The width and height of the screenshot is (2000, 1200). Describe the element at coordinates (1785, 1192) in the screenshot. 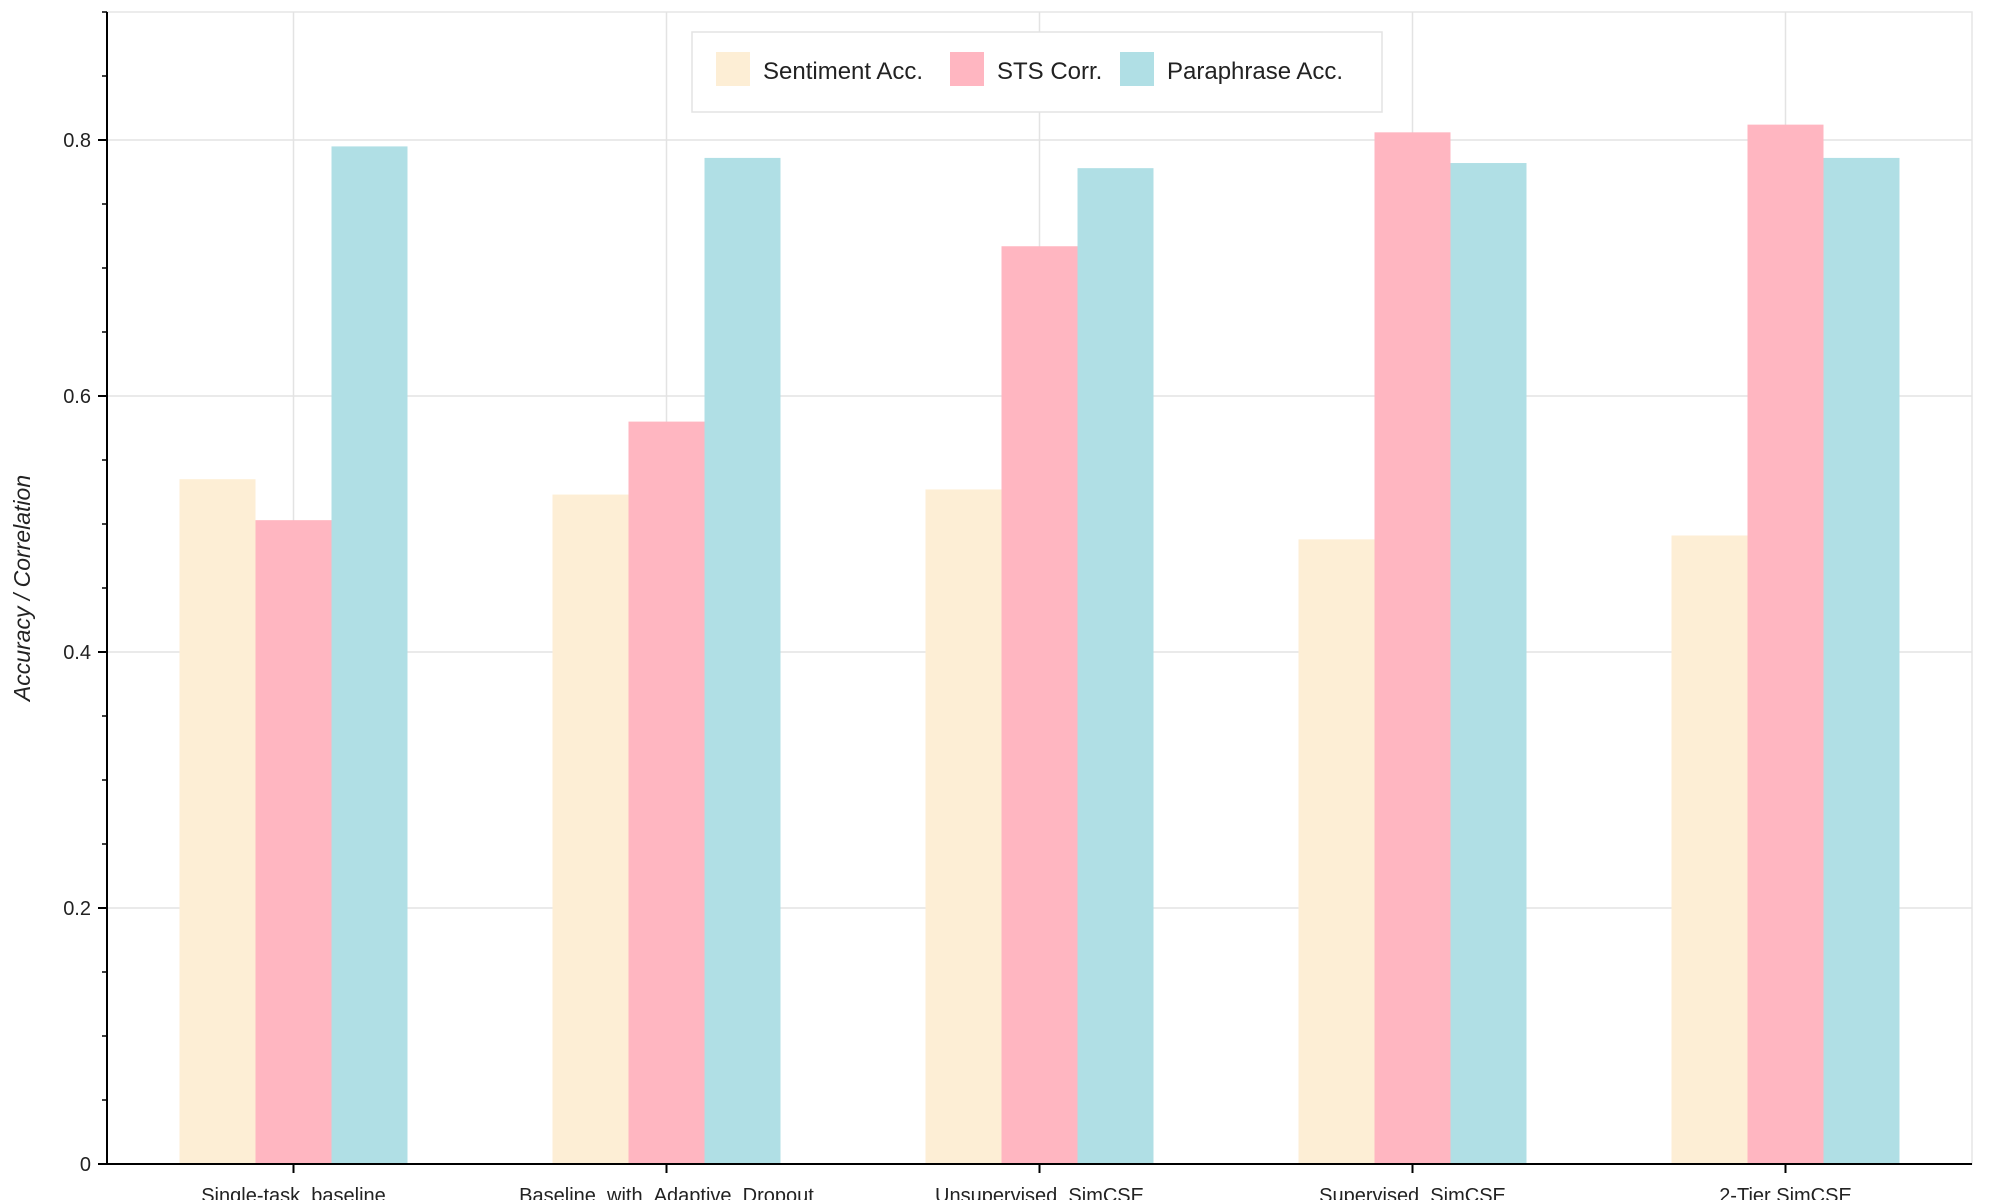

I see `x-tick-label: 2-Tier SimCSE` at that location.